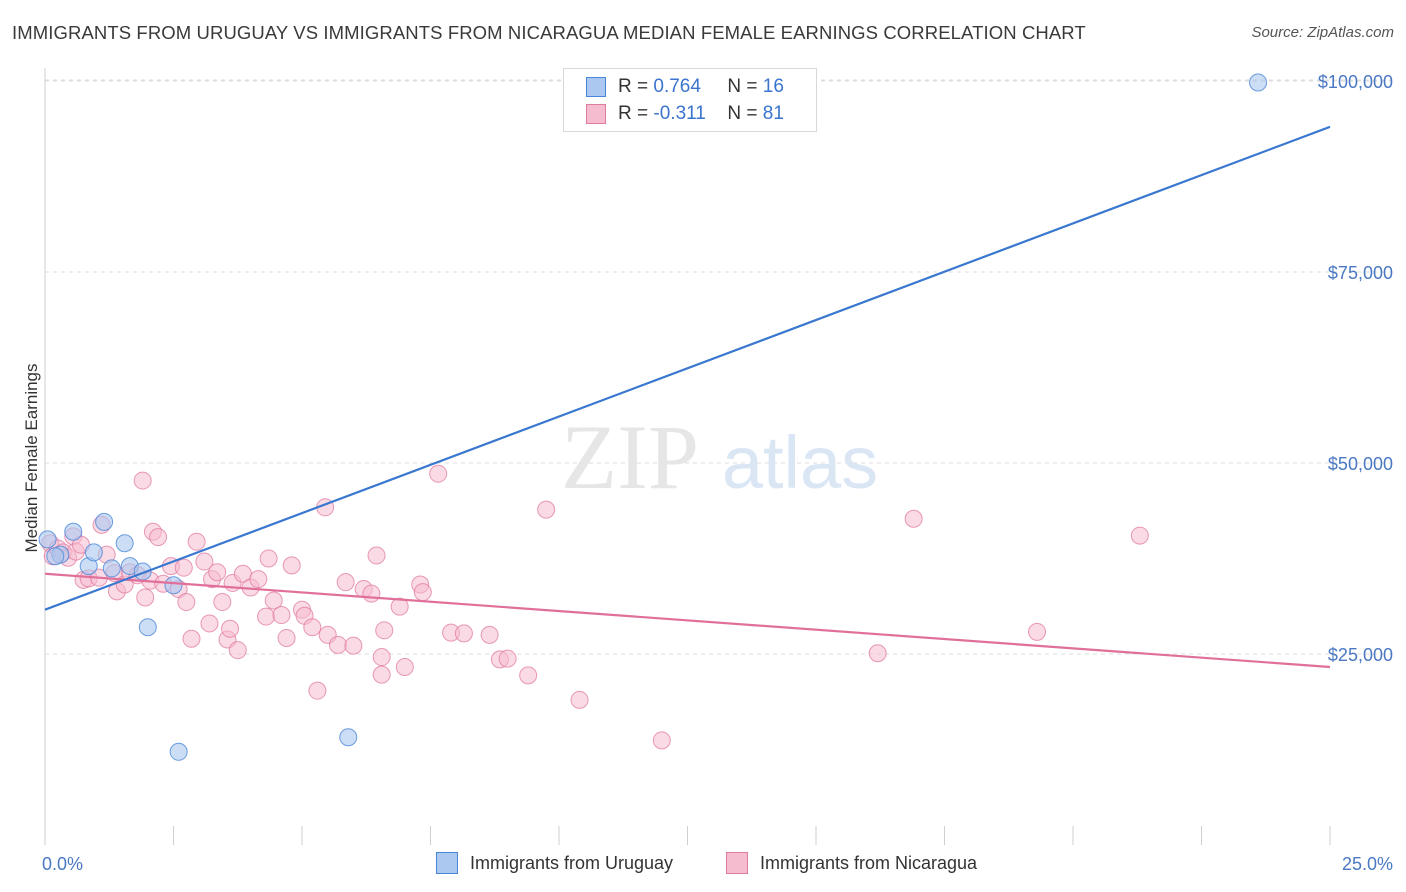  Describe the element at coordinates (687, 620) in the screenshot. I see `nicaragua-trend-line` at that location.